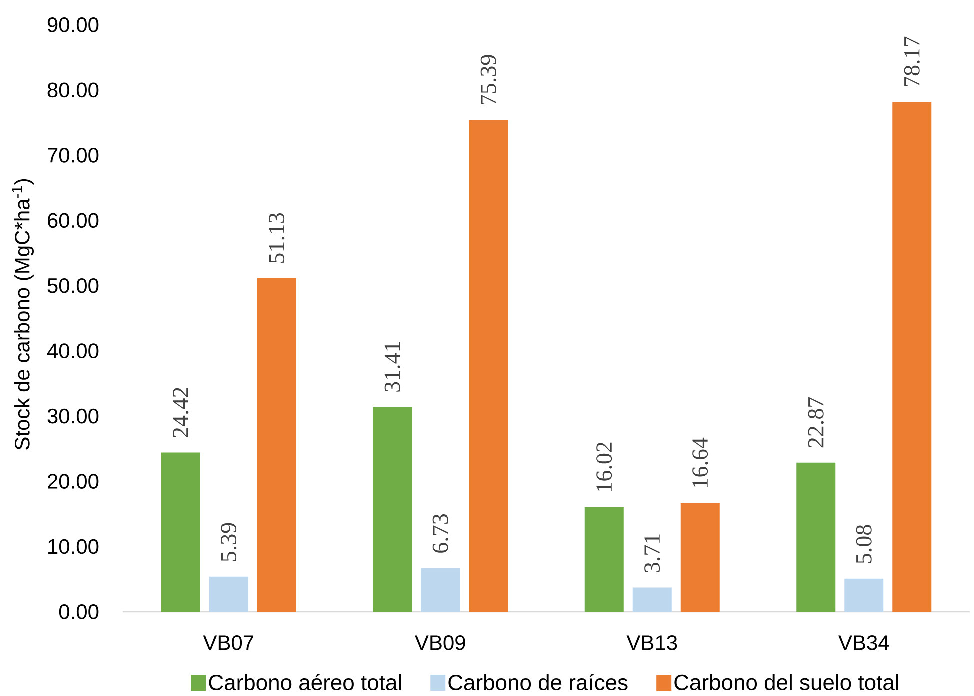 Image resolution: width=974 pixels, height=696 pixels. I want to click on data-label: 78.17, so click(912, 61).